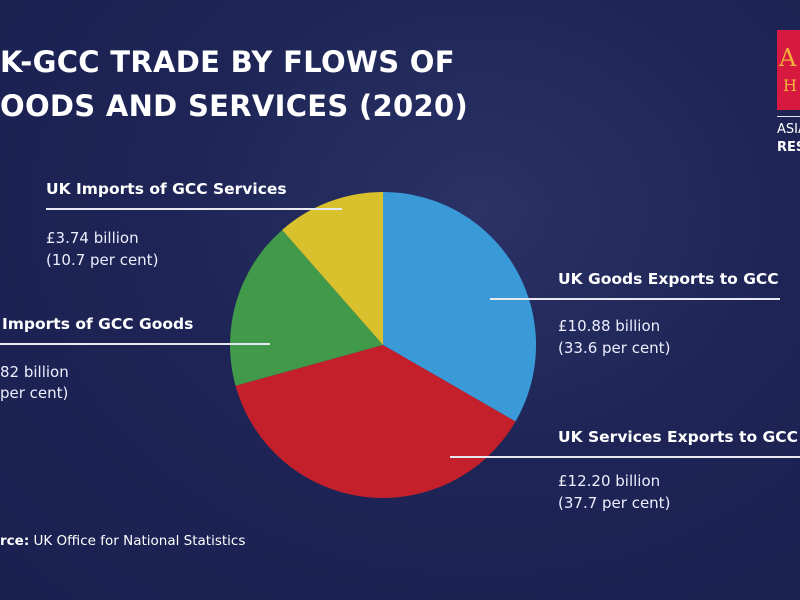 Image resolution: width=800 pixels, height=600 pixels. I want to click on title-line-2: OODS AND SERVICES (2020), so click(234, 106).